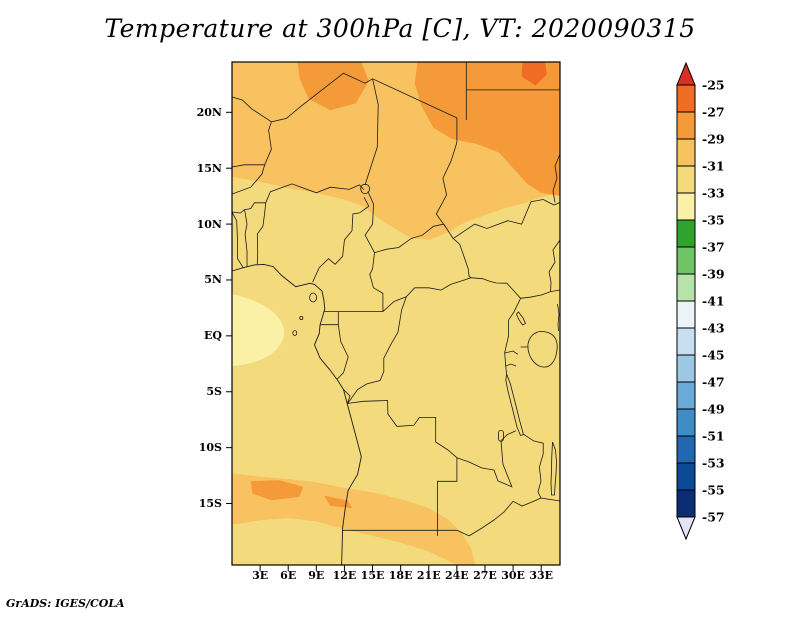 The width and height of the screenshot is (800, 618). I want to click on colorbar-label: -39, so click(713, 274).